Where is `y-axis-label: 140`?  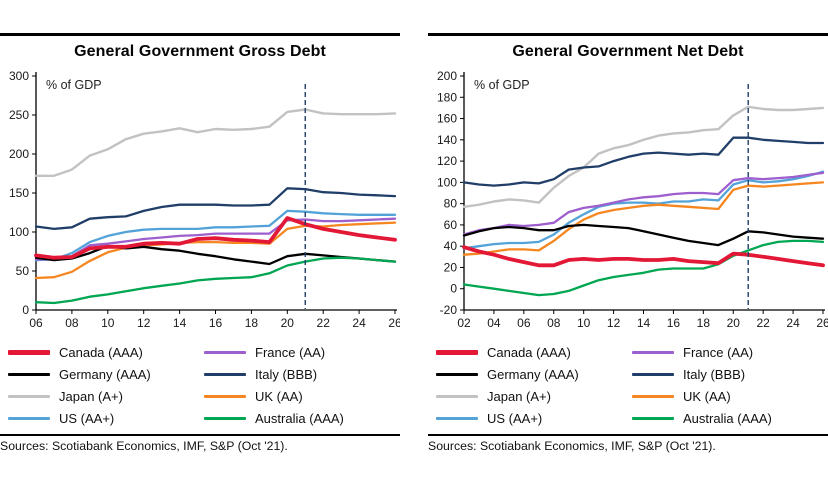
y-axis-label: 140 is located at coordinates (447, 140).